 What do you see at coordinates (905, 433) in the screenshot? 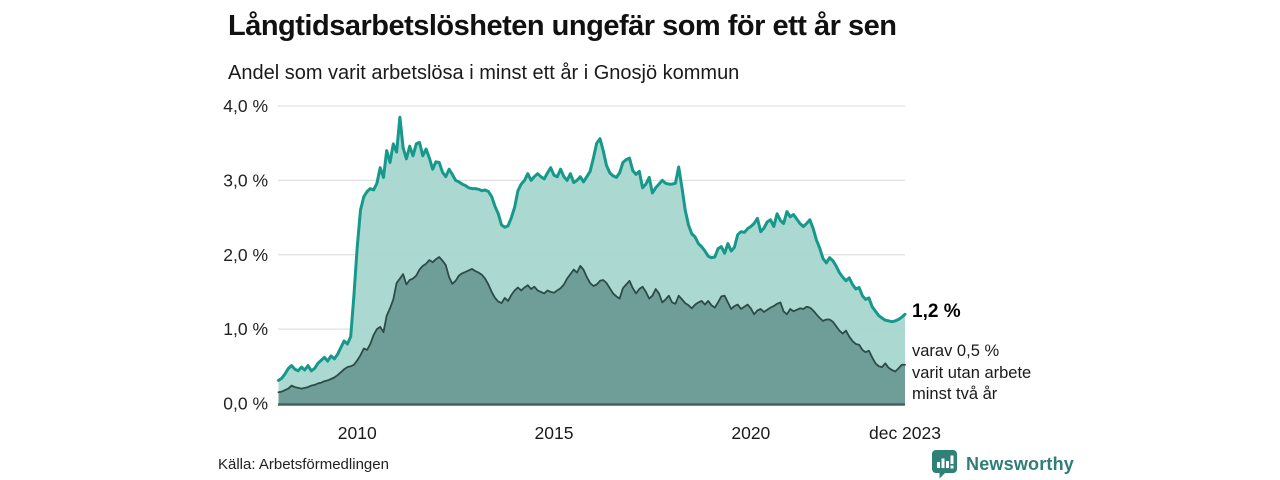
I see `x-tick-label: dec 2023` at bounding box center [905, 433].